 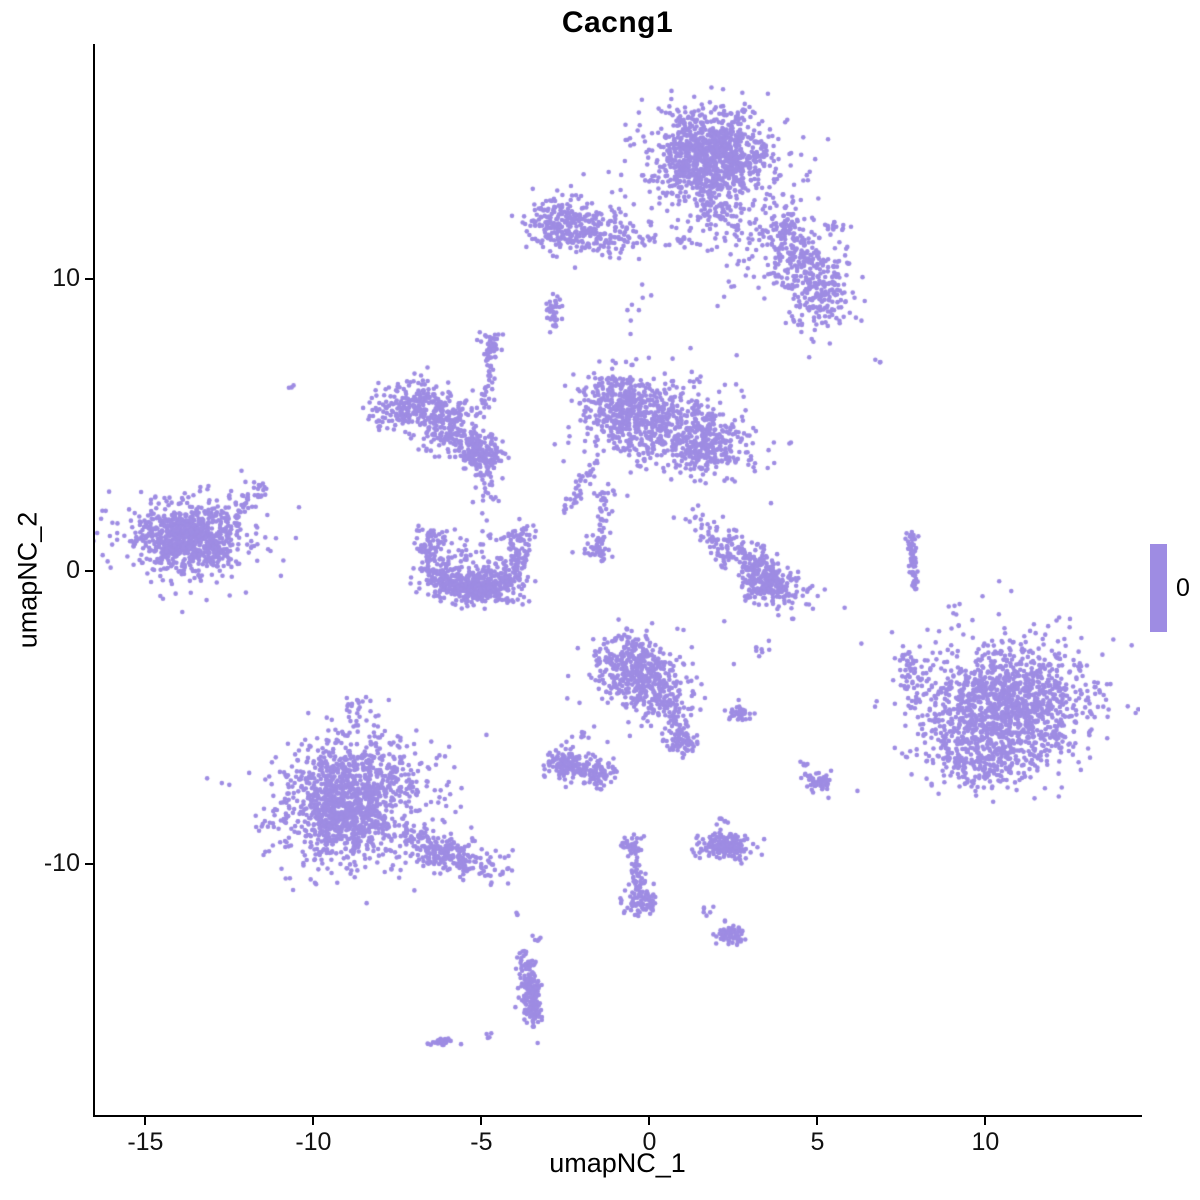 What do you see at coordinates (73, 570) in the screenshot?
I see `y-tick-label: 0` at bounding box center [73, 570].